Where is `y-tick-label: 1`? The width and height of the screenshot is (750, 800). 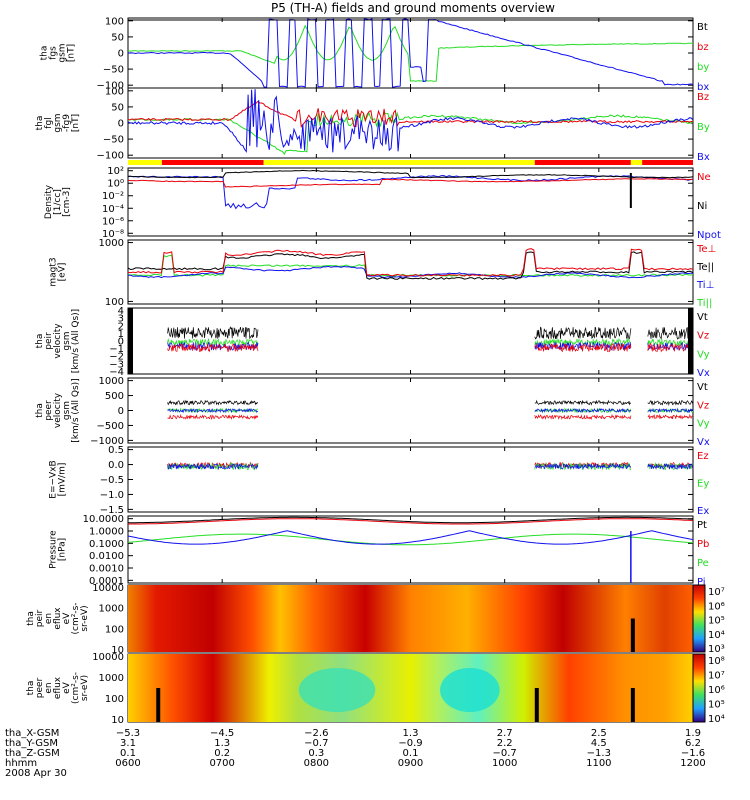 y-tick-label: 1 is located at coordinates (121, 334).